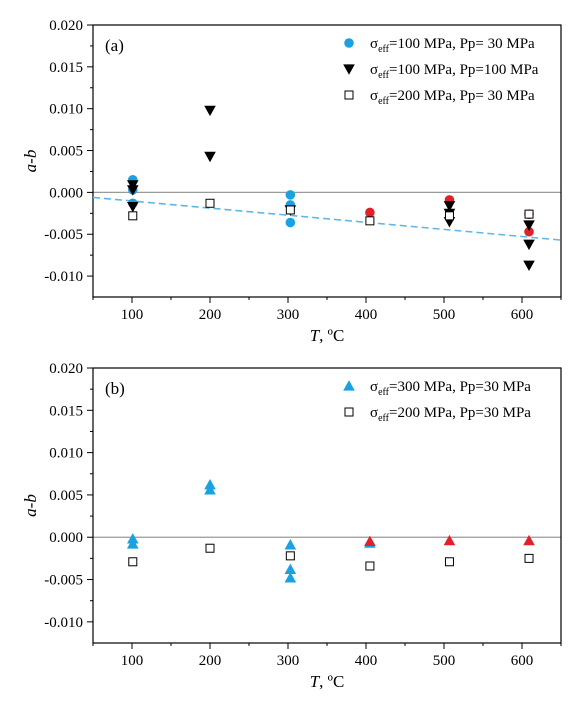 This screenshot has height=705, width=572. I want to click on legend-label: σeff=300 MPa, Pp=30 MPa, so click(450, 388).